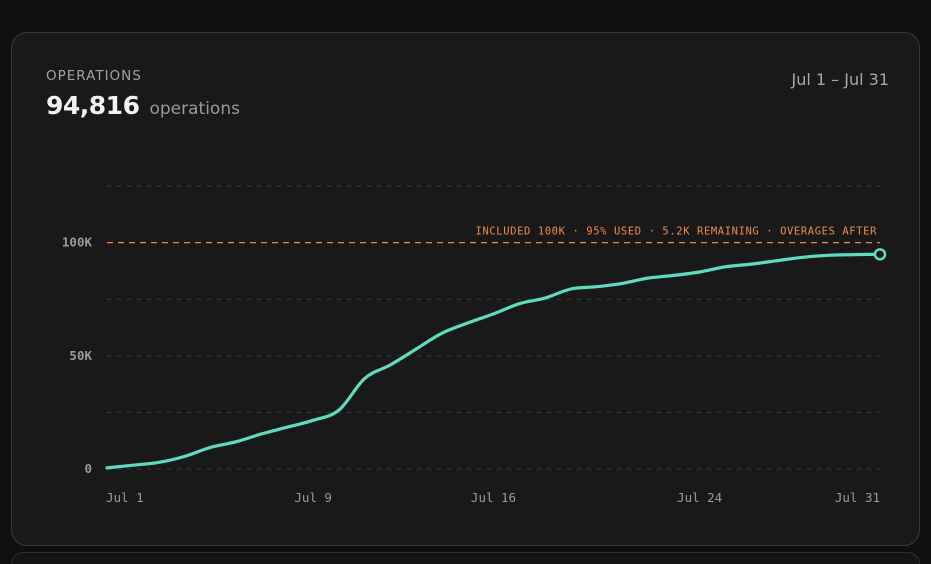  Describe the element at coordinates (94, 76) in the screenshot. I see `metric-label: OPERATIONS` at that location.